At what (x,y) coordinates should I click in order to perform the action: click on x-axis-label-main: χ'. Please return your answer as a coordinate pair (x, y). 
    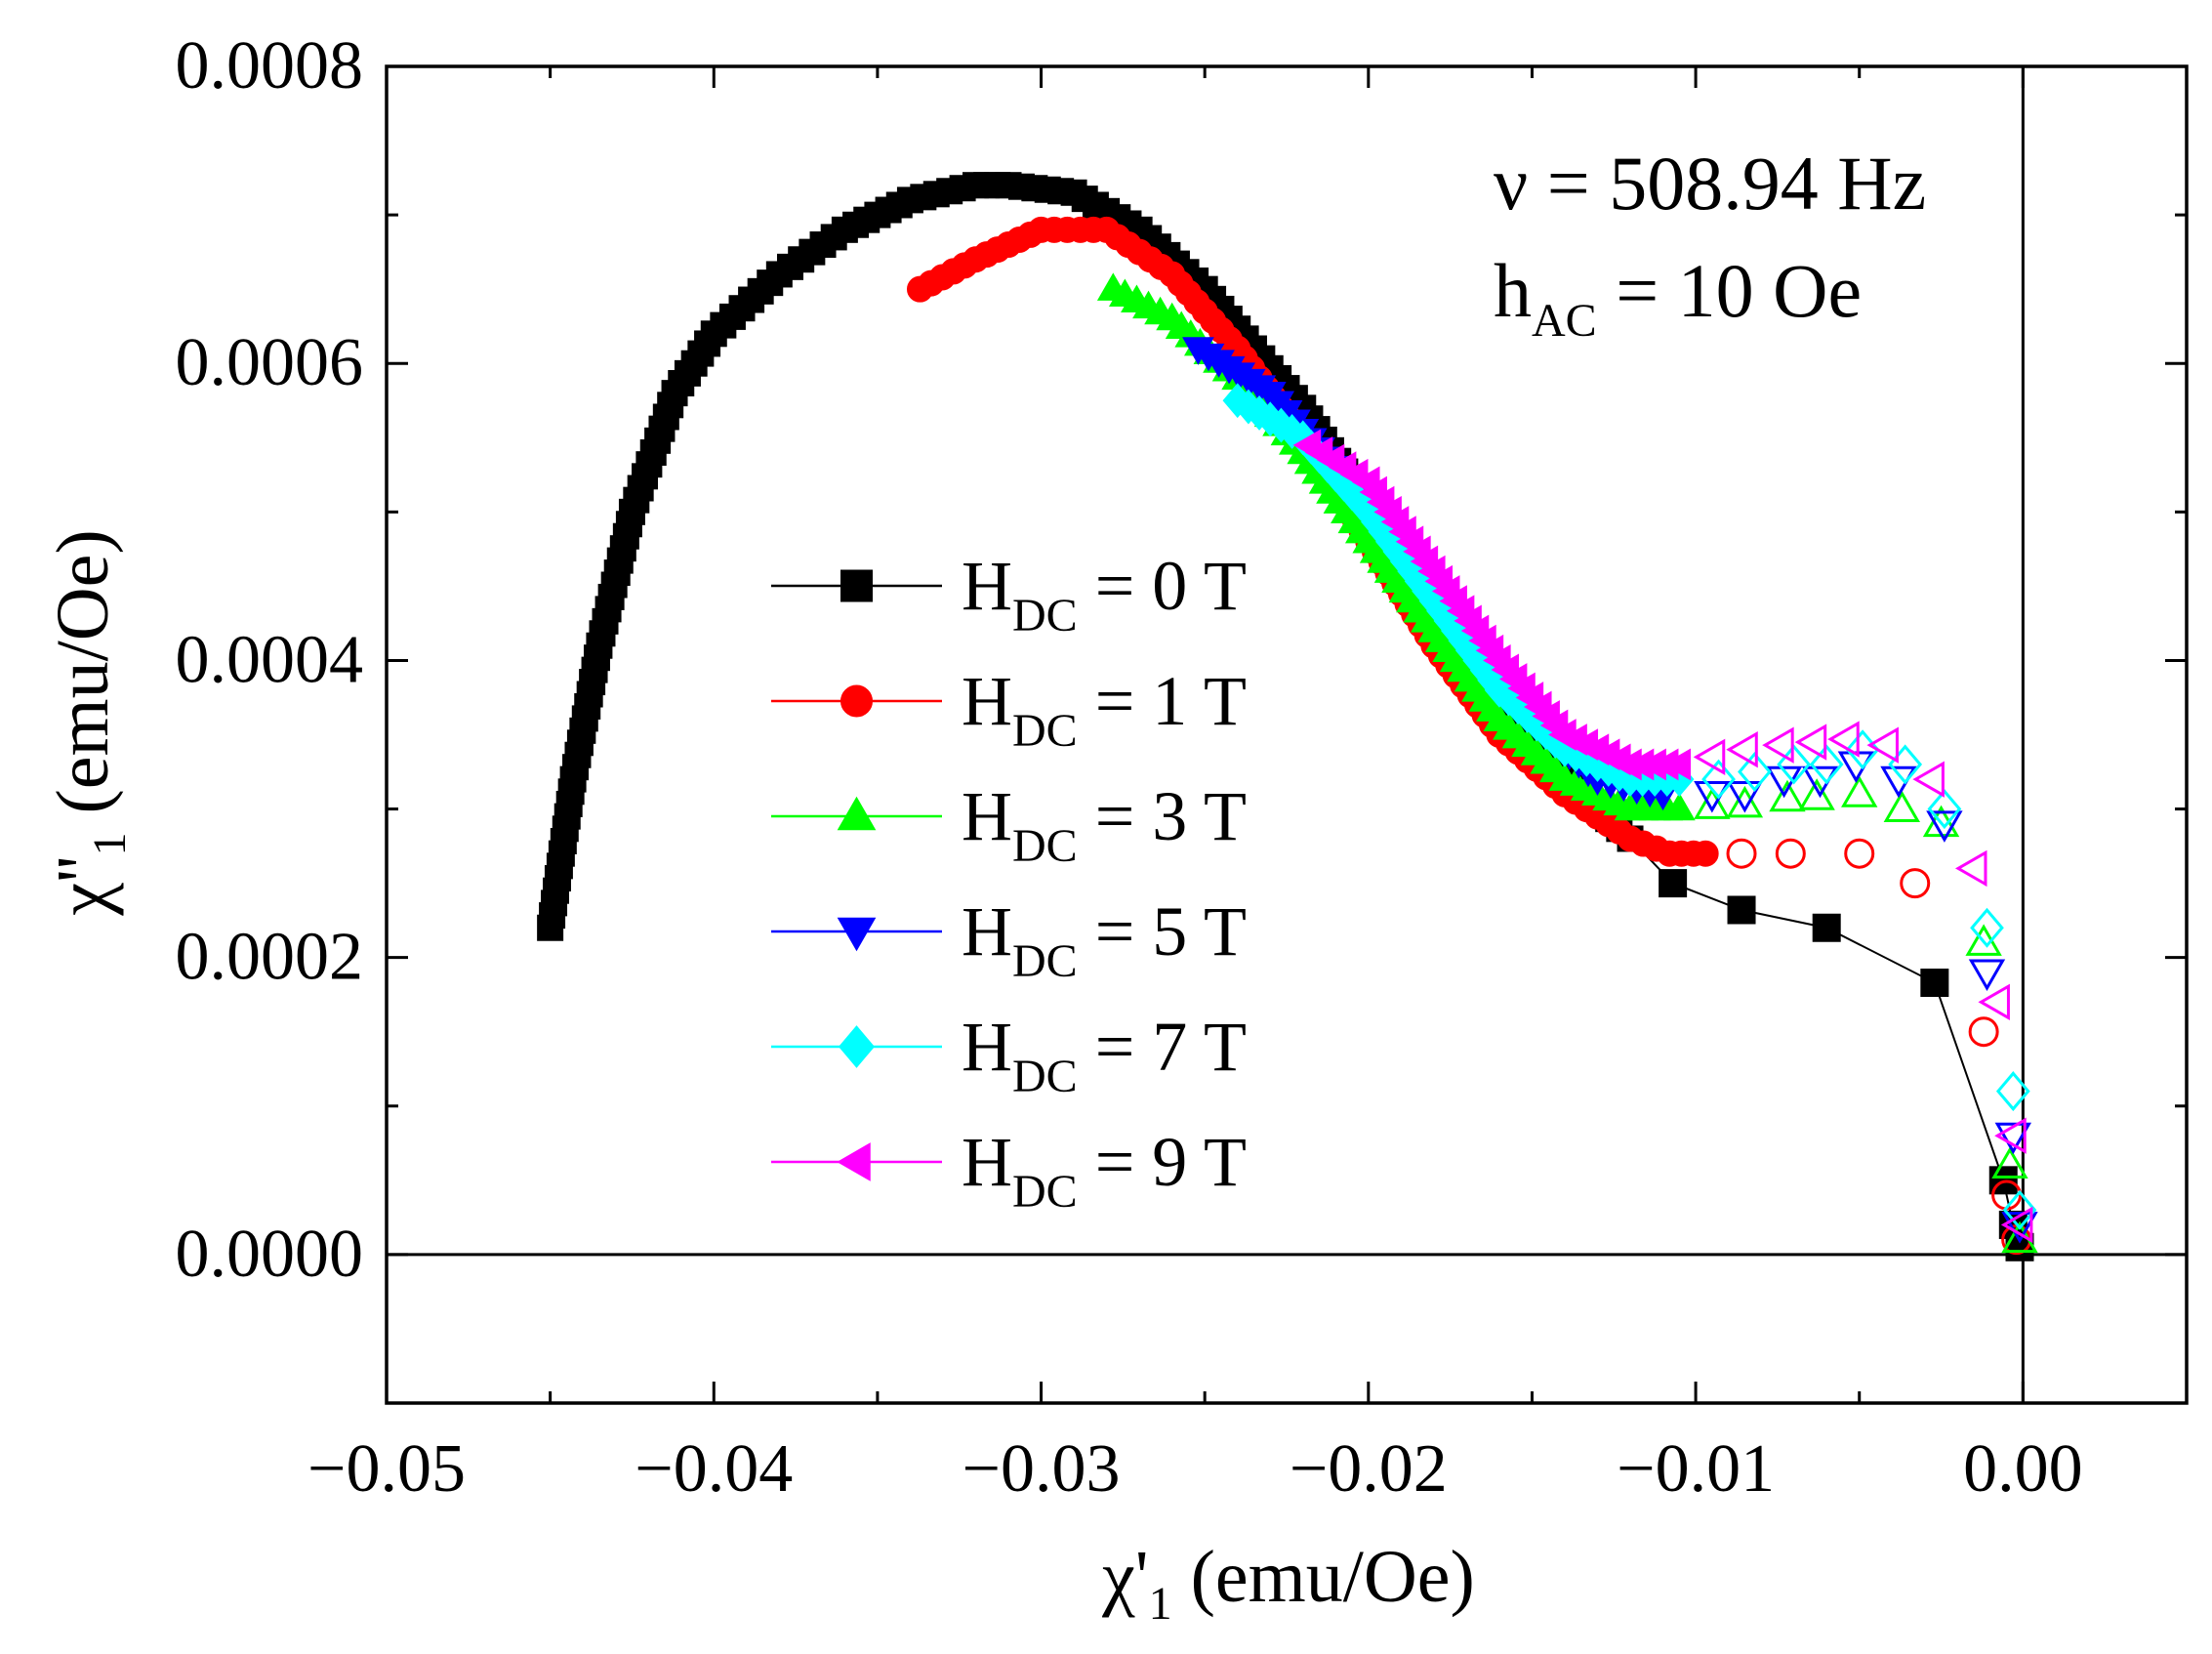
    Looking at the image, I should click on (1124, 1577).